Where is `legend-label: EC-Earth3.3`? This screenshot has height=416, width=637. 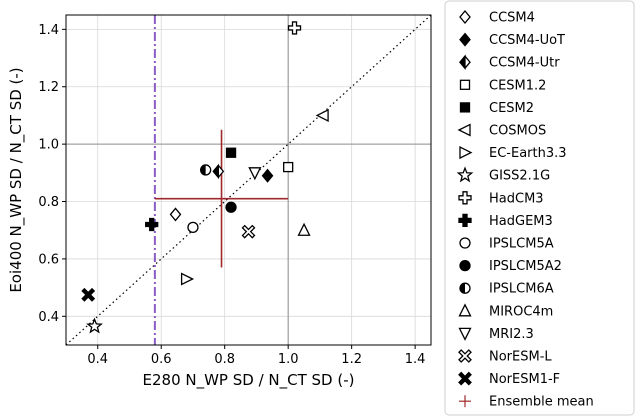
legend-label: EC-Earth3.3 is located at coordinates (528, 153).